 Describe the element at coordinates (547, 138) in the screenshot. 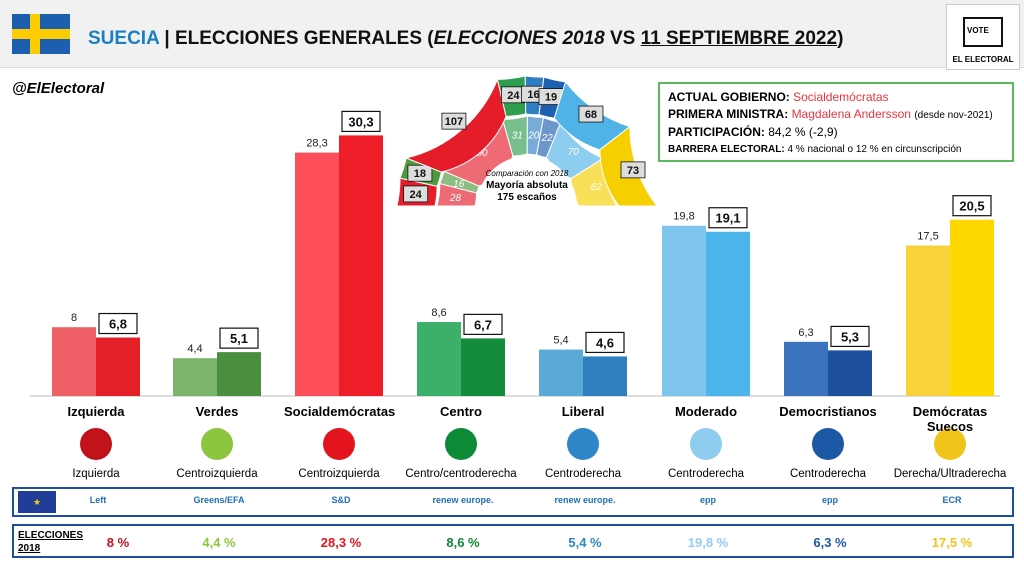

I see `seats-2018-label: 22` at that location.